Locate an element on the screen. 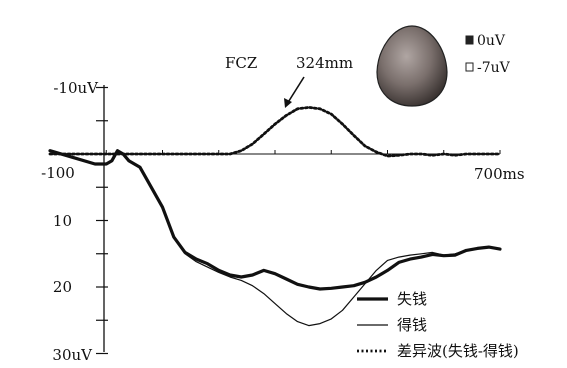 The height and width of the screenshot is (368, 567). legend: 失钱 得钱 差异波(失钱-得钱) is located at coordinates (438, 325).